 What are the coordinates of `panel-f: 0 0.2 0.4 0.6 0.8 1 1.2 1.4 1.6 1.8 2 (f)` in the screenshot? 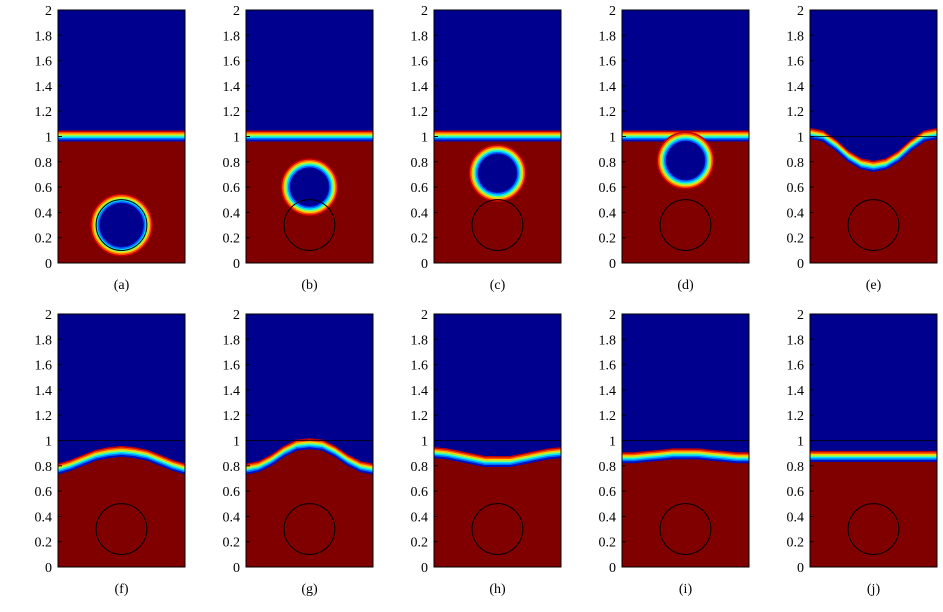 It's located at (110, 452).